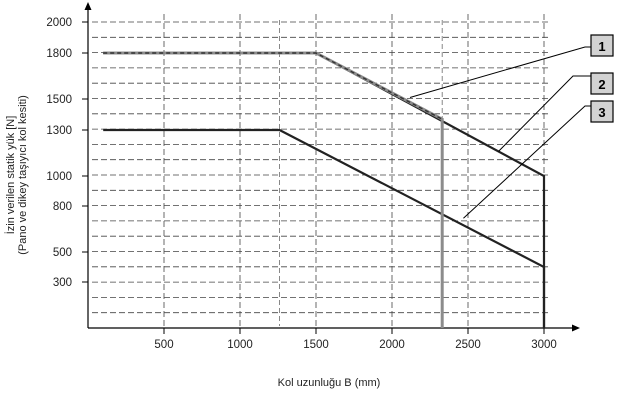 The height and width of the screenshot is (397, 618). I want to click on series-line-1-dash, so click(273, 86).